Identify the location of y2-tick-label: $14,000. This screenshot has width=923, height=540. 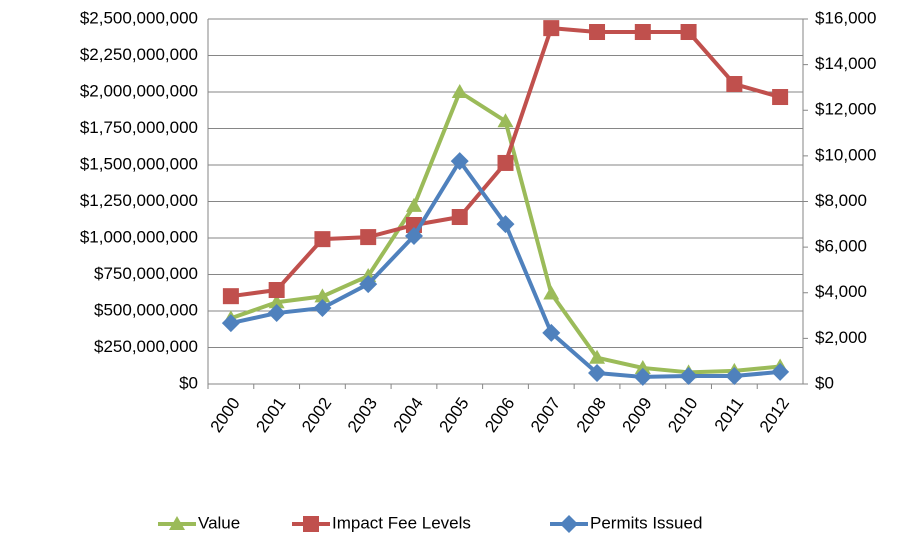
(845, 63).